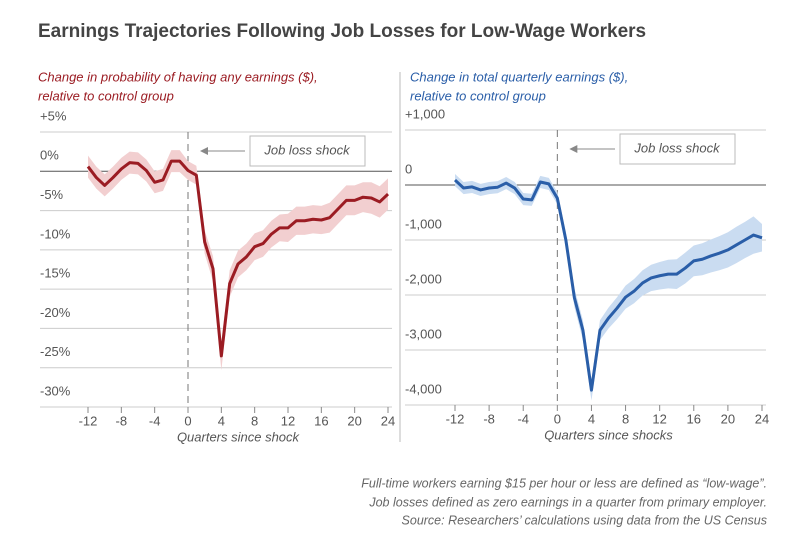 The height and width of the screenshot is (550, 800). What do you see at coordinates (423, 388) in the screenshot?
I see `y-tick-label: -4,000` at bounding box center [423, 388].